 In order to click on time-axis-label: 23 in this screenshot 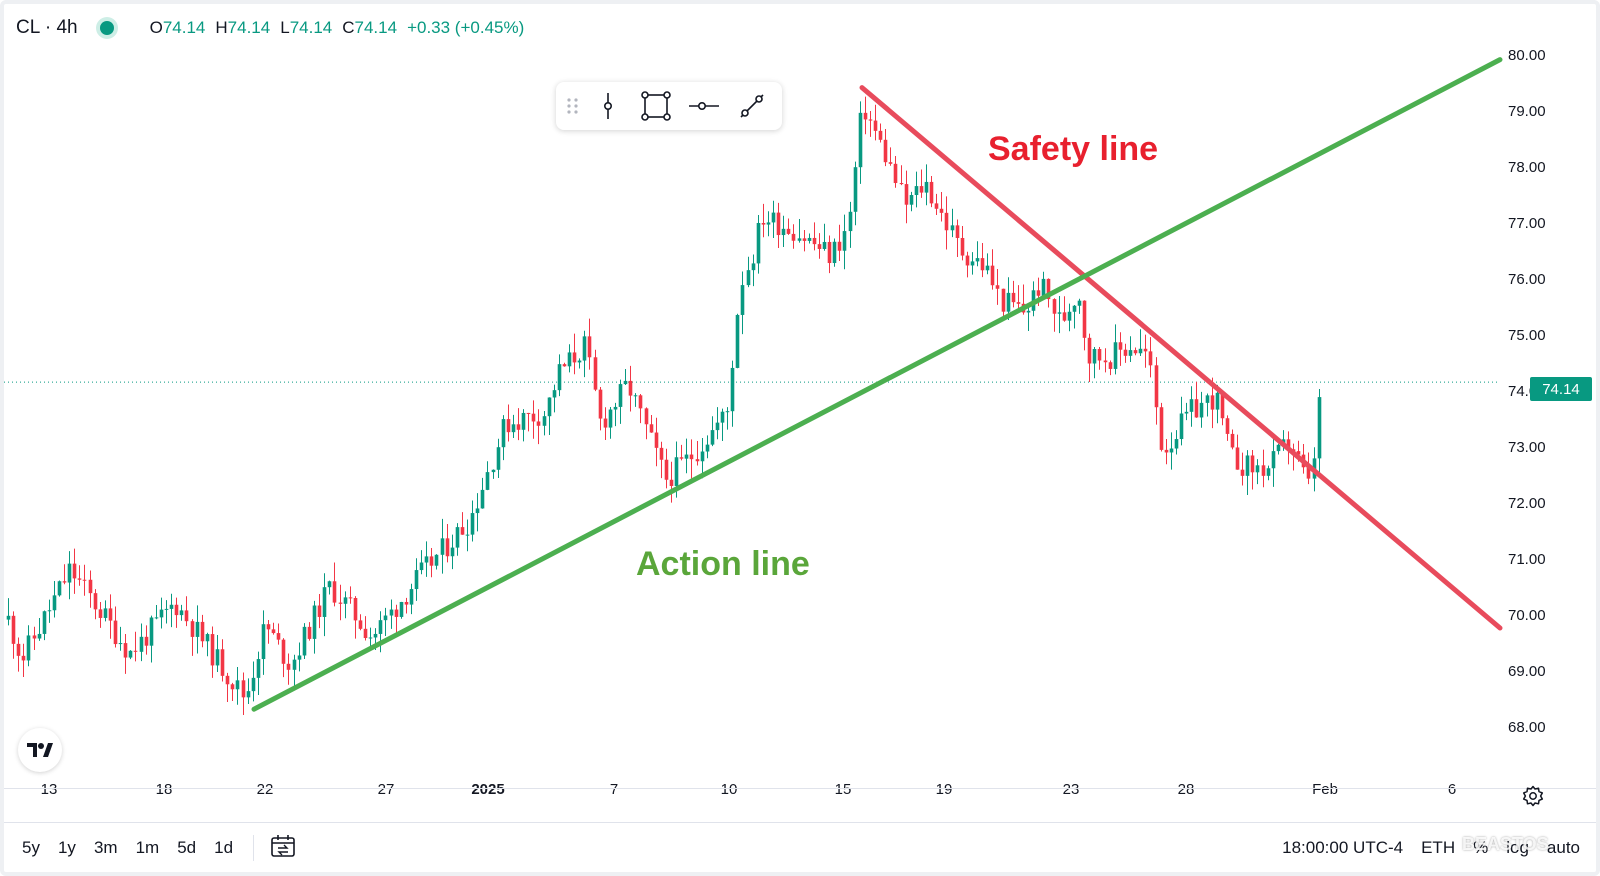, I will do `click(1071, 789)`.